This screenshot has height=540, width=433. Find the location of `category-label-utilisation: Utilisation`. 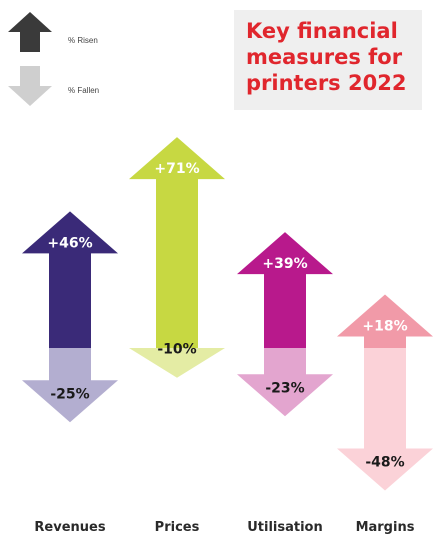

category-label-utilisation: Utilisation is located at coordinates (285, 527).